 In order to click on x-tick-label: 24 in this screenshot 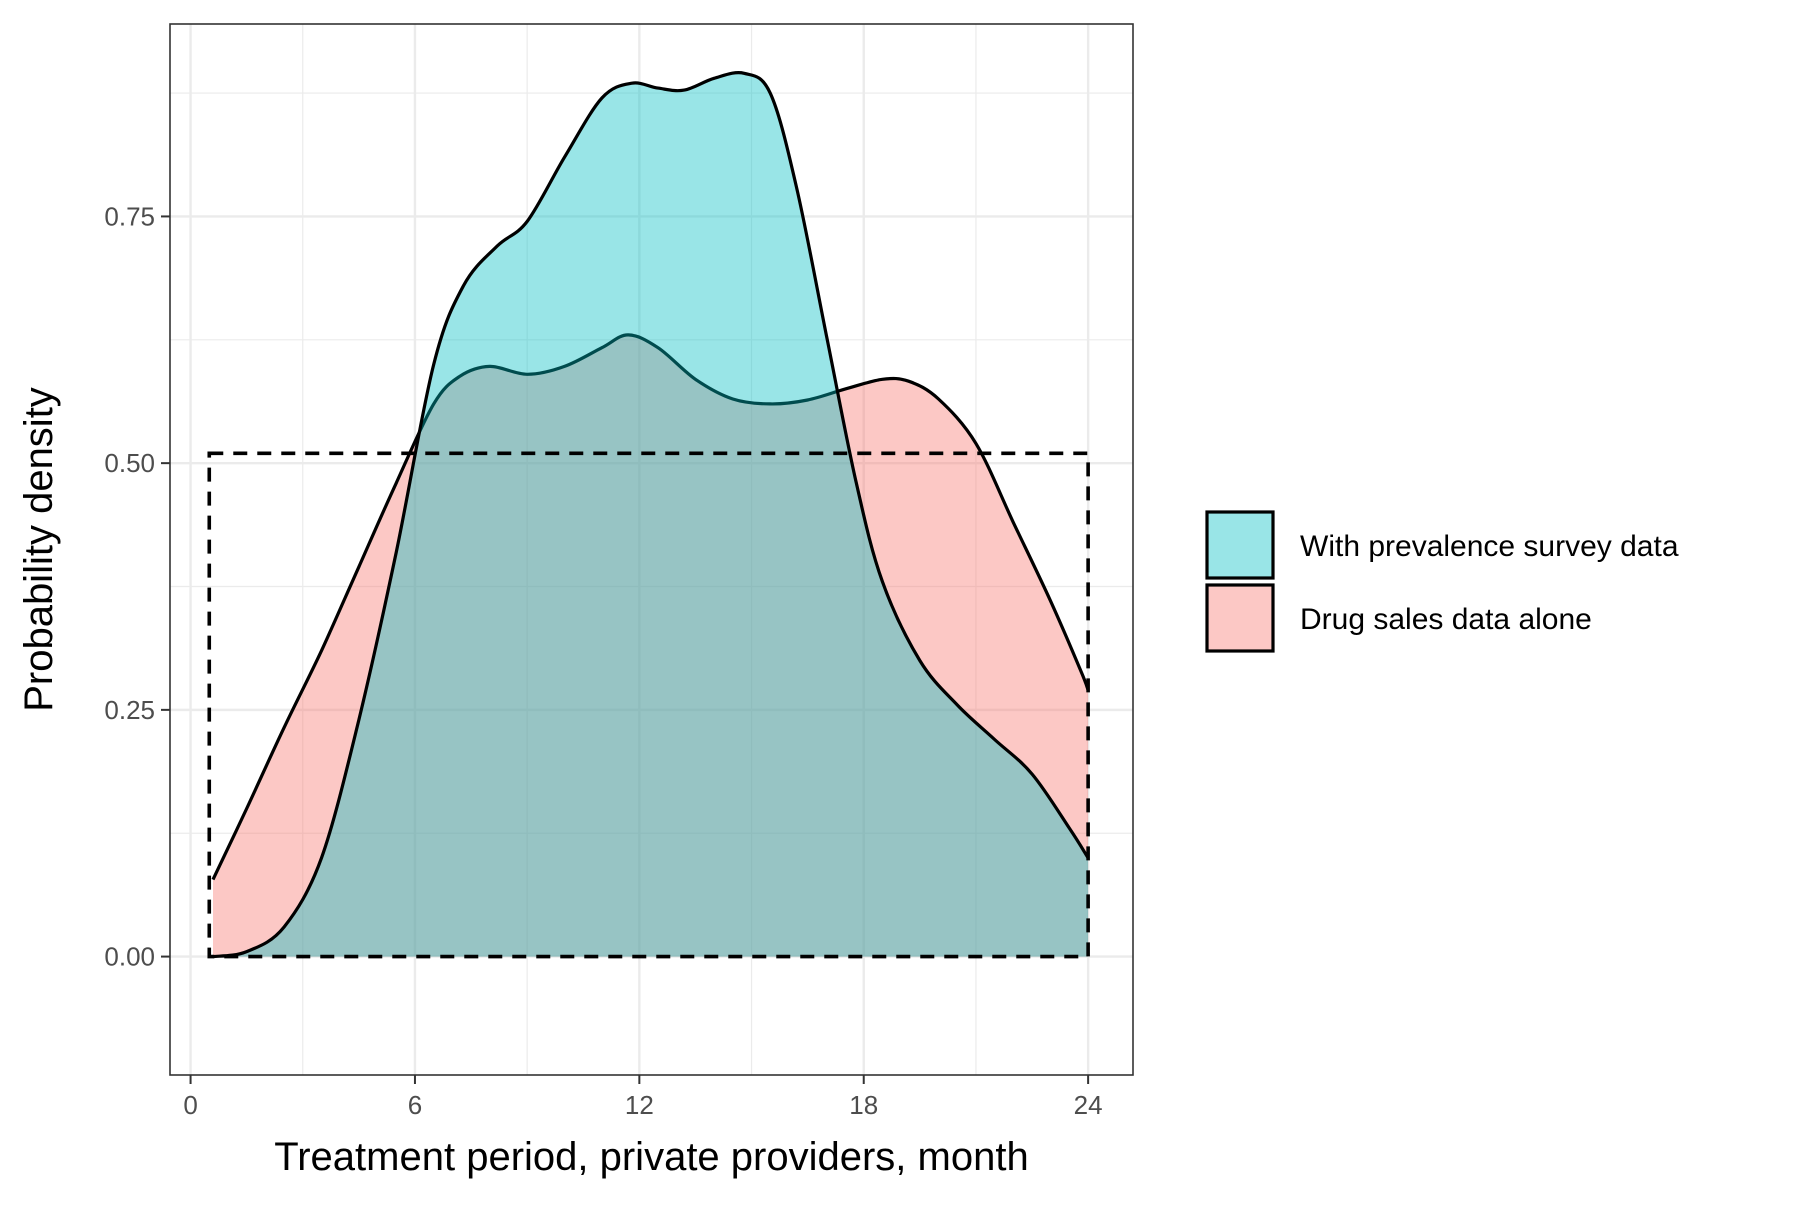, I will do `click(1088, 1105)`.